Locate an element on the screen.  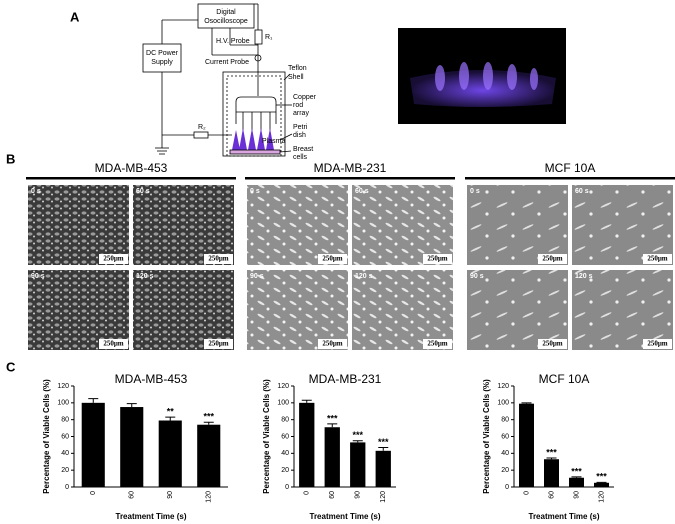
plasma-photo is located at coordinates (482, 76).